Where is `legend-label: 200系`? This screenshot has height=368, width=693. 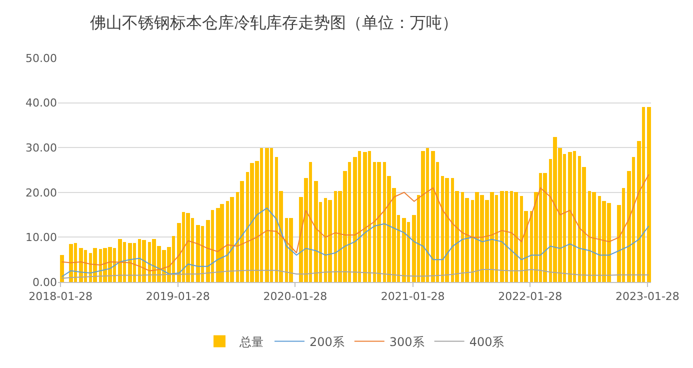 legend-label: 200系 is located at coordinates (327, 341).